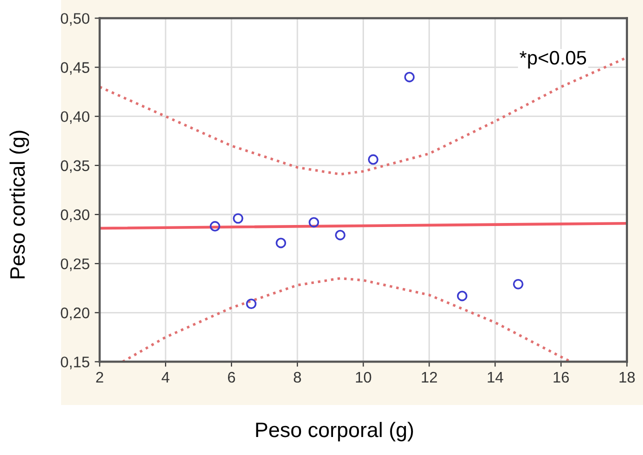  What do you see at coordinates (75, 166) in the screenshot?
I see `y-tick-label: 0,35` at bounding box center [75, 166].